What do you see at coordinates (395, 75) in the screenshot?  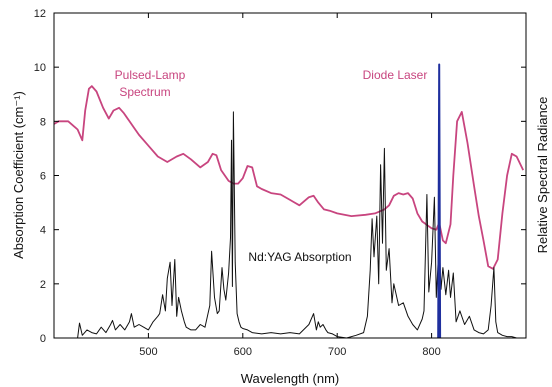 I see `diode-annotation: Diode Laser` at bounding box center [395, 75].